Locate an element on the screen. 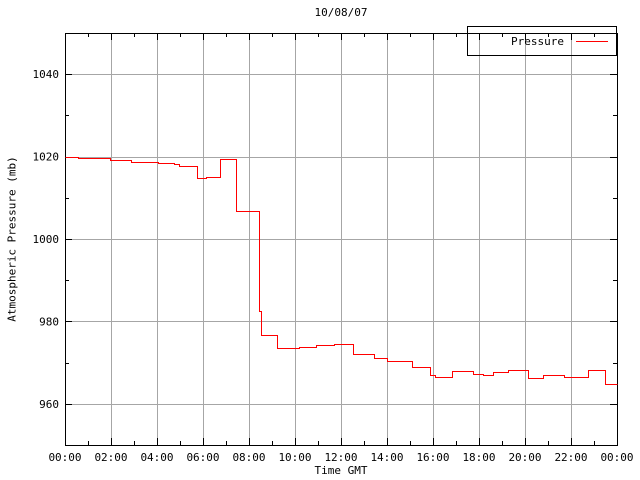 This screenshot has width=640, height=480. x-axis-title: Time GMT is located at coordinates (341, 470).